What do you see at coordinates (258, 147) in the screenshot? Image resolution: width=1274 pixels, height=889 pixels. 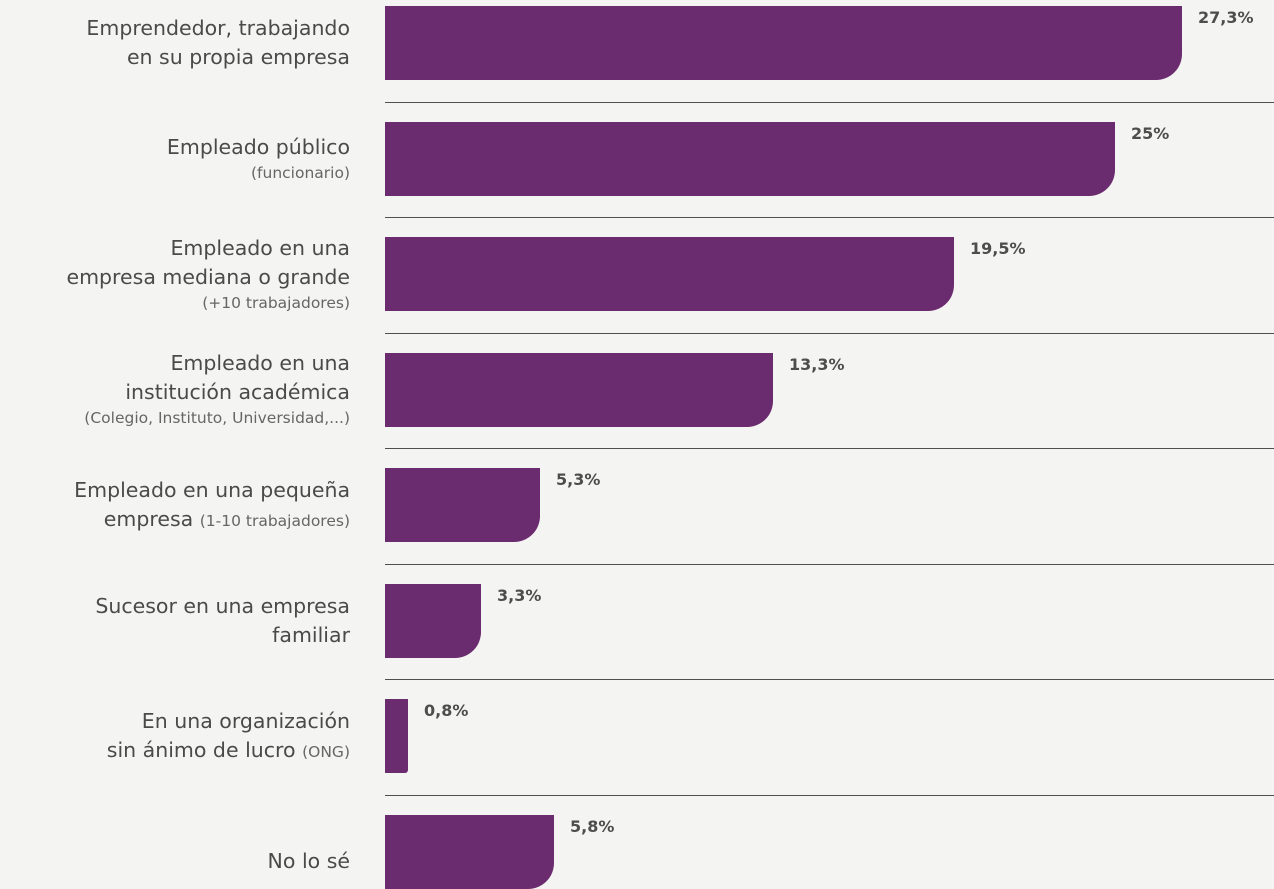 I see `category-label-line: Empleado público` at bounding box center [258, 147].